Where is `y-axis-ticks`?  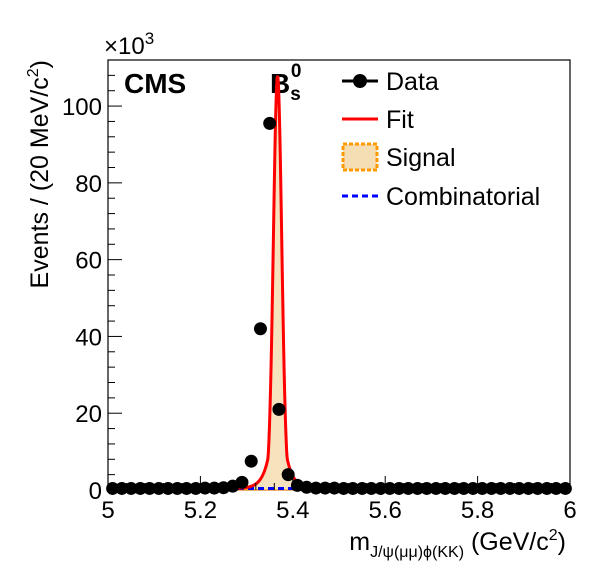 y-axis-ticks is located at coordinates (115, 275).